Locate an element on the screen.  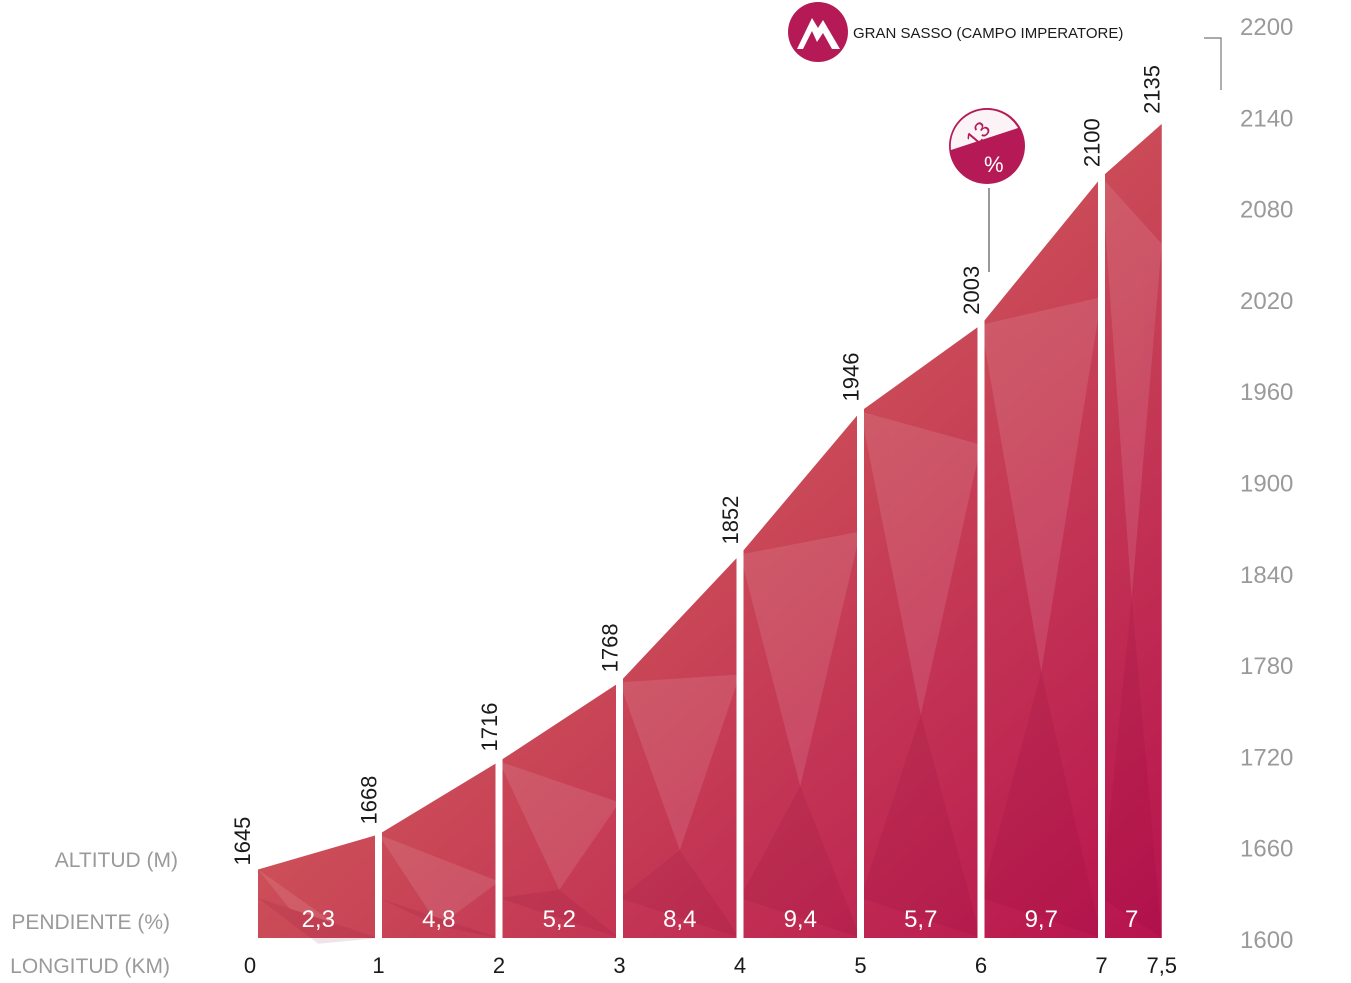
slope-label: 2,3 is located at coordinates (318, 919).